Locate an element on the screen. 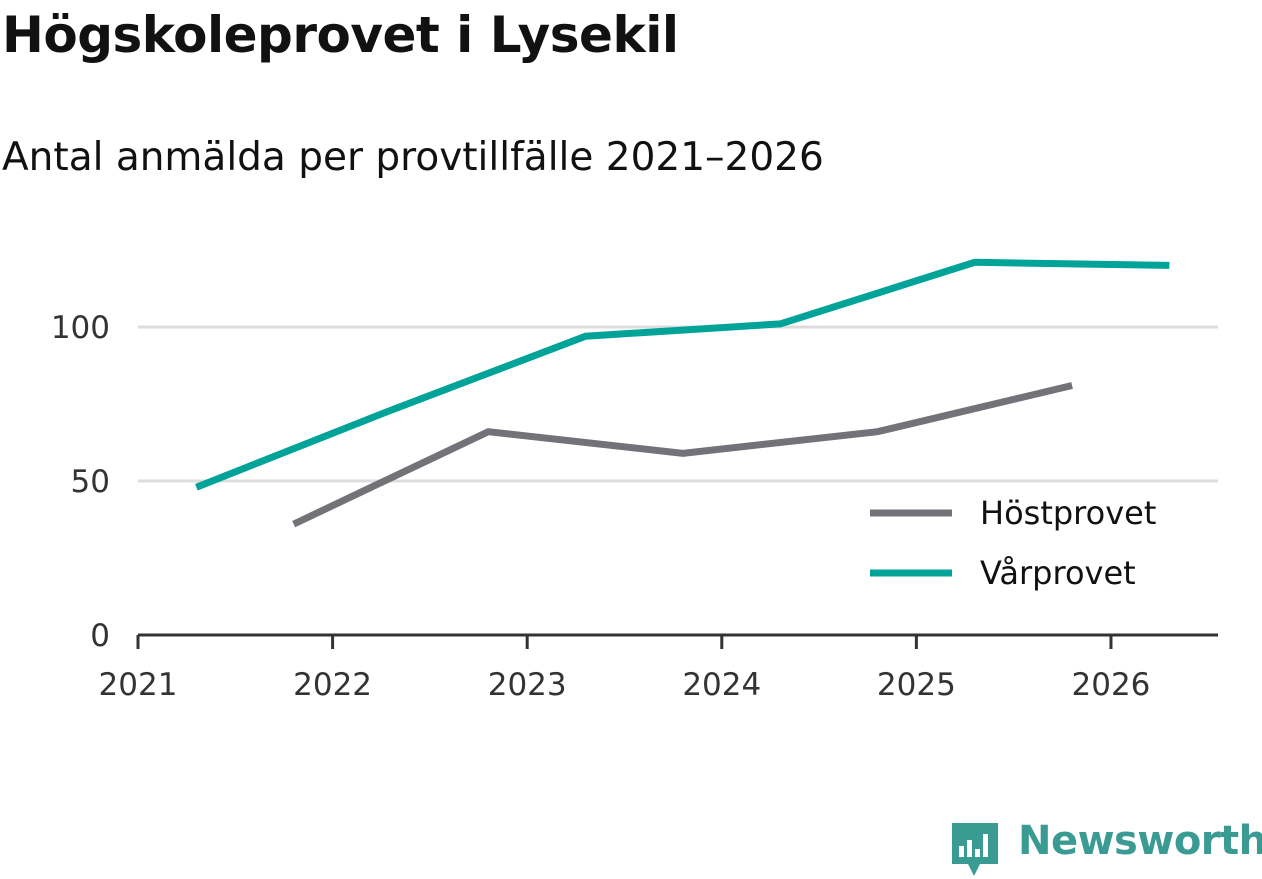 Image resolution: width=1262 pixels, height=879 pixels. x-tick-label: 2026 is located at coordinates (1111, 685).